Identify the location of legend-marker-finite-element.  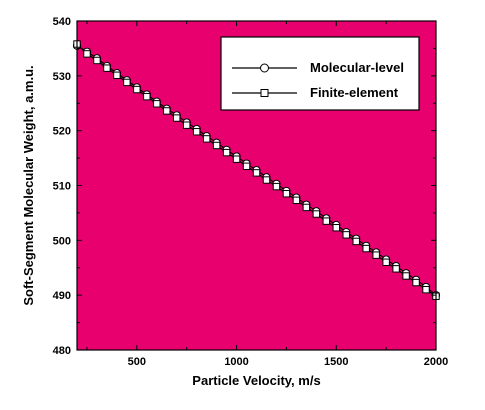
(264, 93).